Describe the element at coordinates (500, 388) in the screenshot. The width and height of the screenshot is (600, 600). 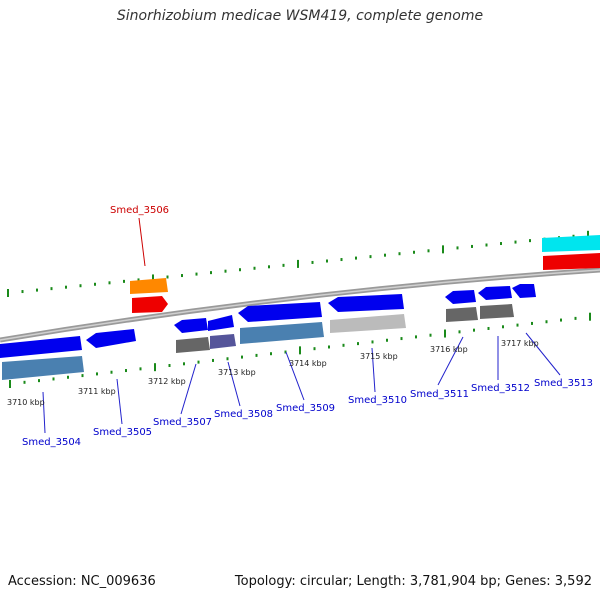
I see `gene-label: Smed_3512` at that location.